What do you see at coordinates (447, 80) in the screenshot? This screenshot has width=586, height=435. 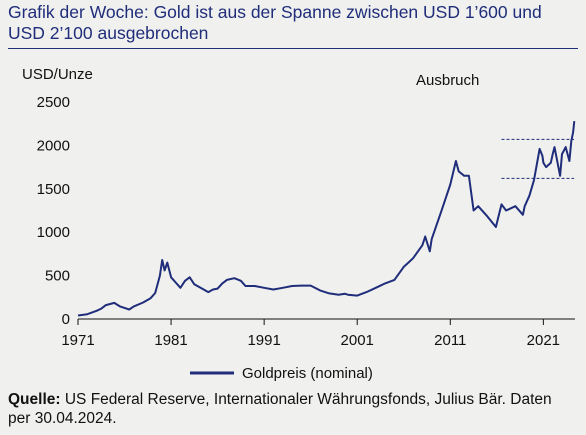 I see `annotation-ausbruch: Ausbruch` at bounding box center [447, 80].